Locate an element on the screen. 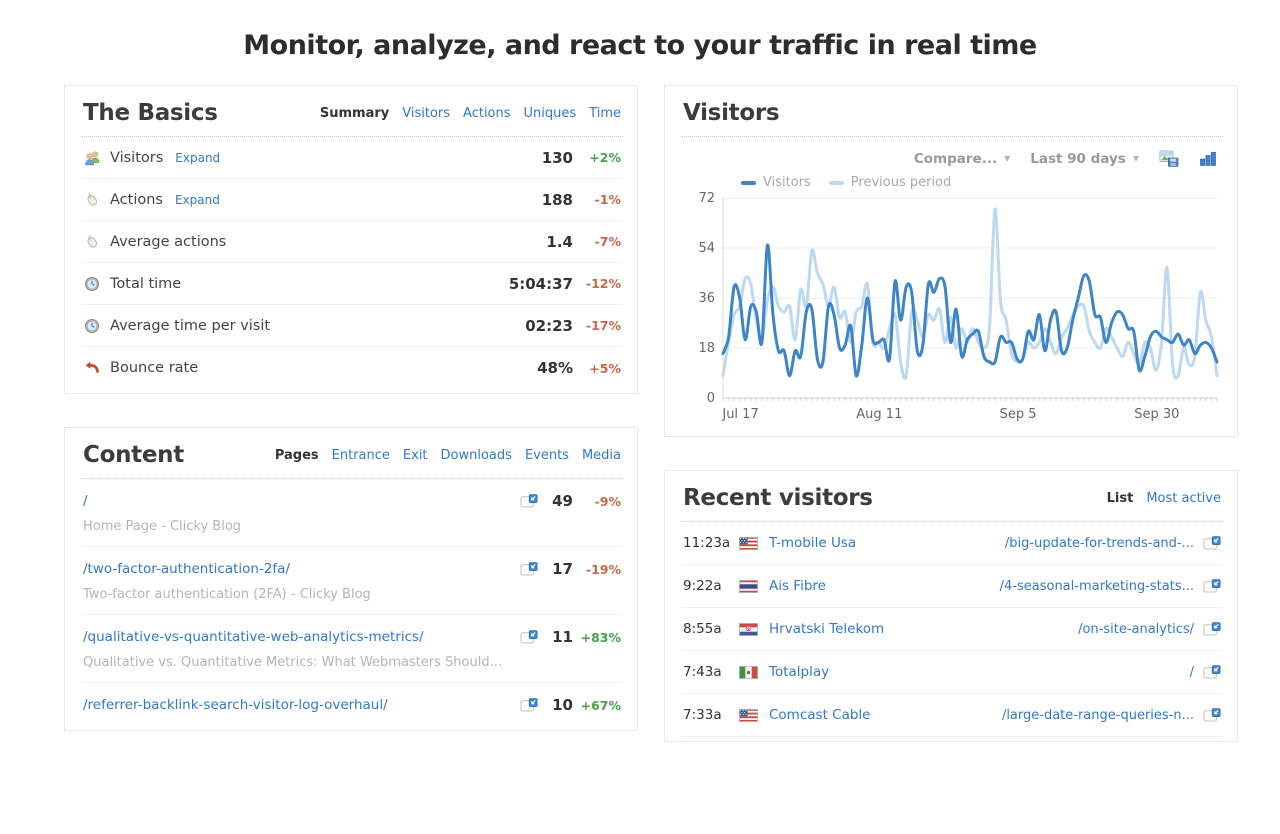 This screenshot has width=1280, height=834. flag-th-icon is located at coordinates (748, 586).